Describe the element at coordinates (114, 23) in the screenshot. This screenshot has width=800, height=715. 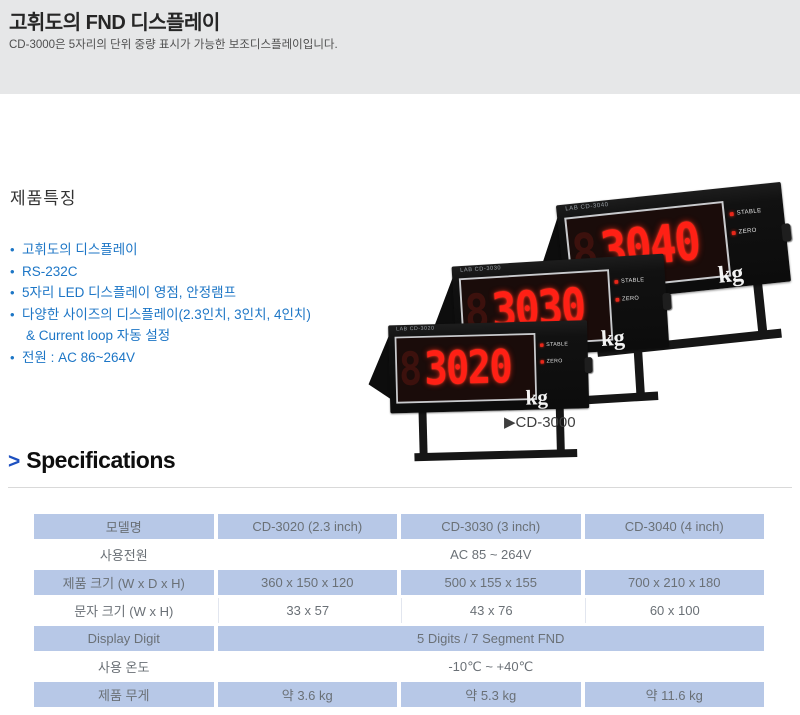
I see `page-title: 고휘도의 FND 디스플레이` at that location.